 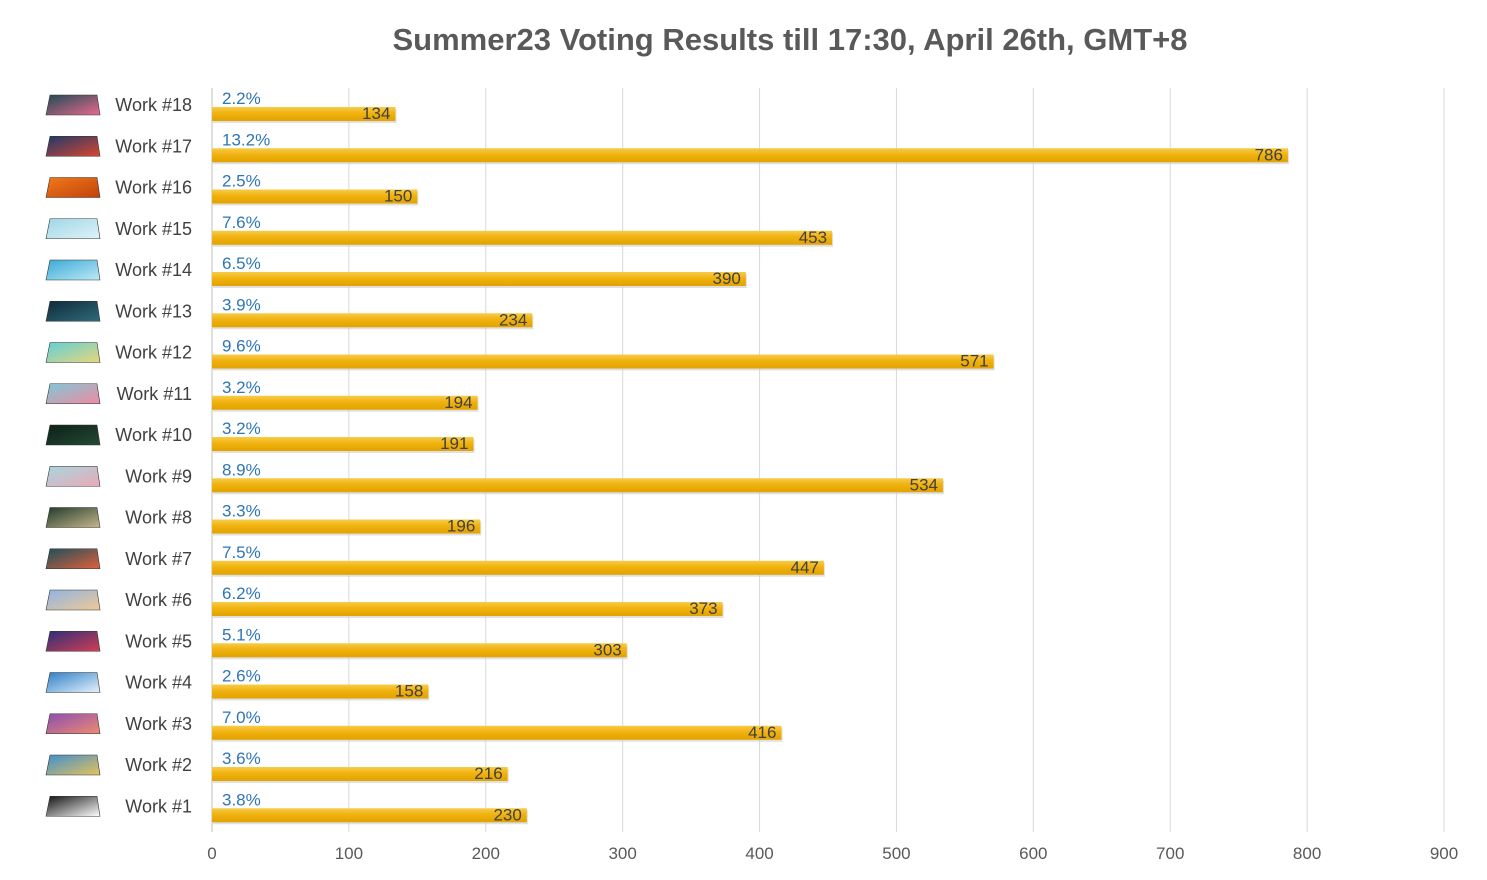 What do you see at coordinates (607, 649) in the screenshot?
I see `value-label: 303` at bounding box center [607, 649].